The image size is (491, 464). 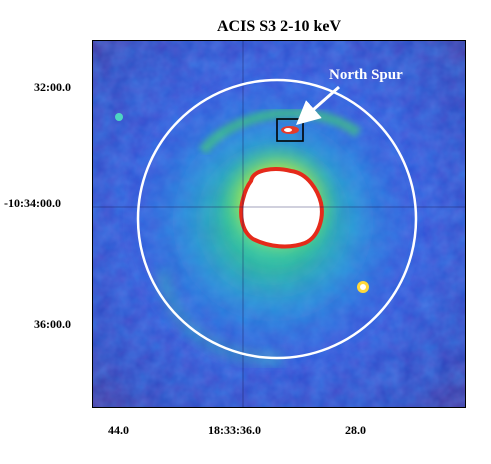 I want to click on north-arc-emission, so click(x=280, y=131).